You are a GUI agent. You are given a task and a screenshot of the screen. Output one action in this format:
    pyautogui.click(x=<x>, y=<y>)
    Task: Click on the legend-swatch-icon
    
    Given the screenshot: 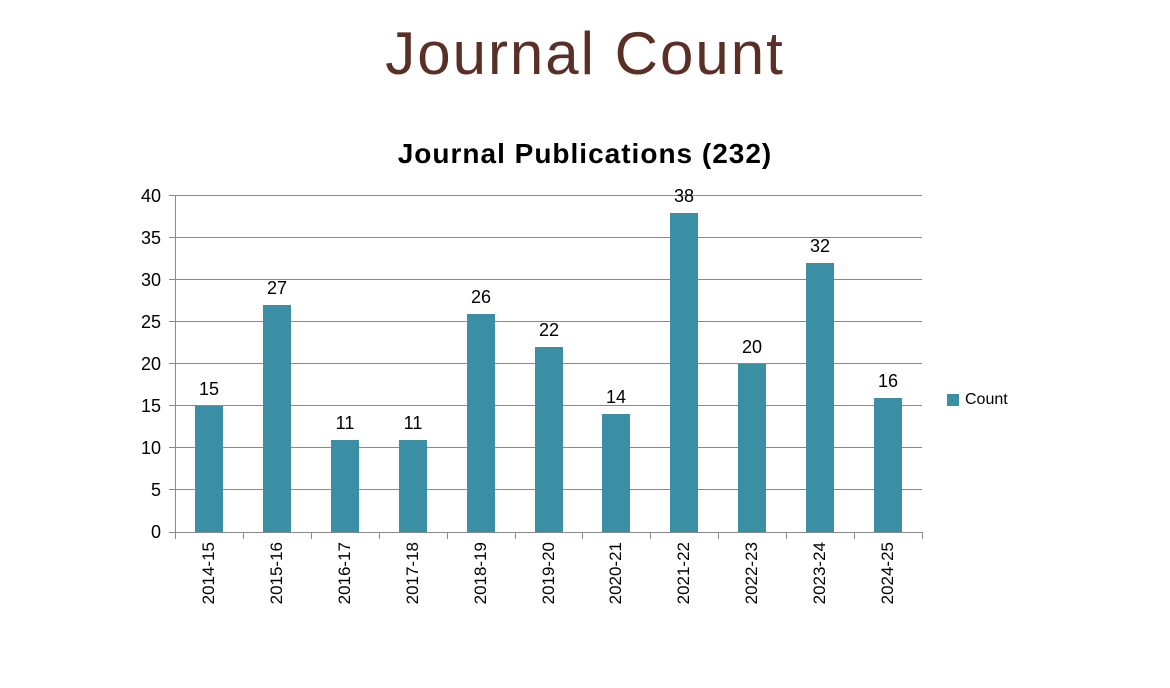 What is the action you would take?
    pyautogui.click(x=953, y=400)
    